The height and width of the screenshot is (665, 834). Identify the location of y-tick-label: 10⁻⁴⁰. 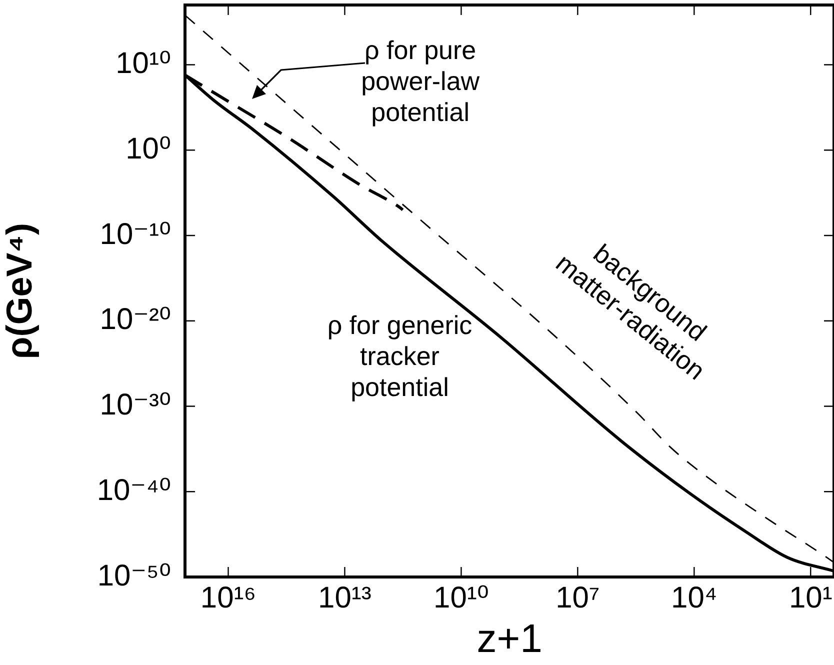
(133, 490).